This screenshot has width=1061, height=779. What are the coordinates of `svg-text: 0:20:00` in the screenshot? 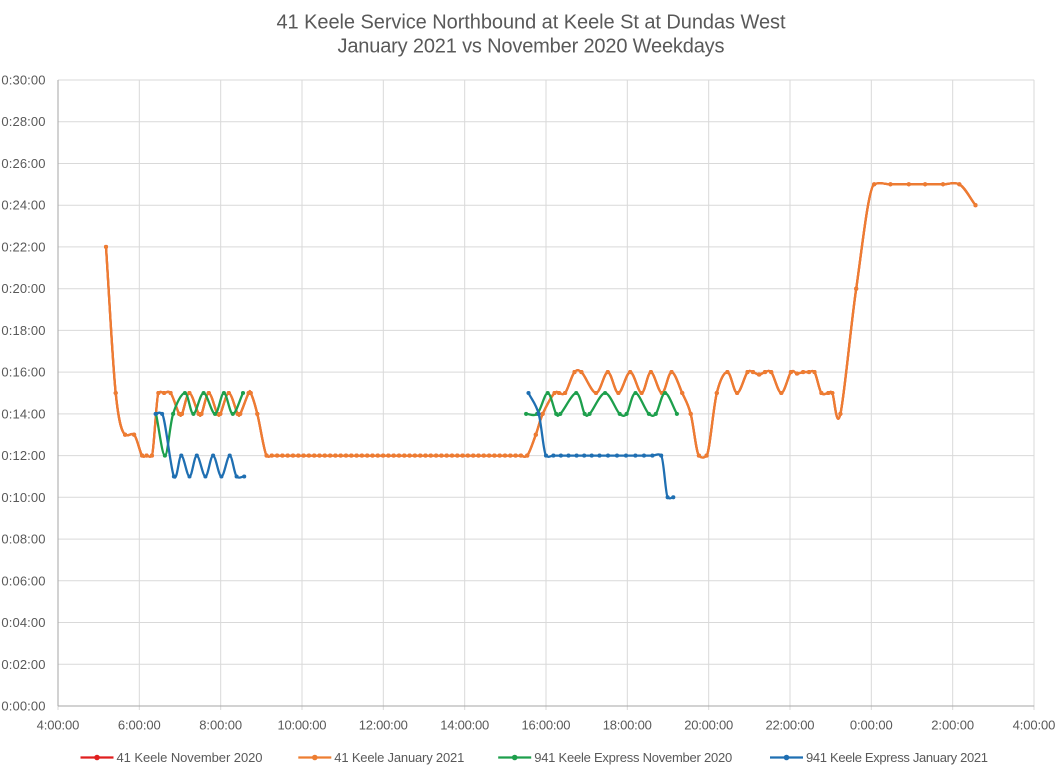 It's located at (23, 288).